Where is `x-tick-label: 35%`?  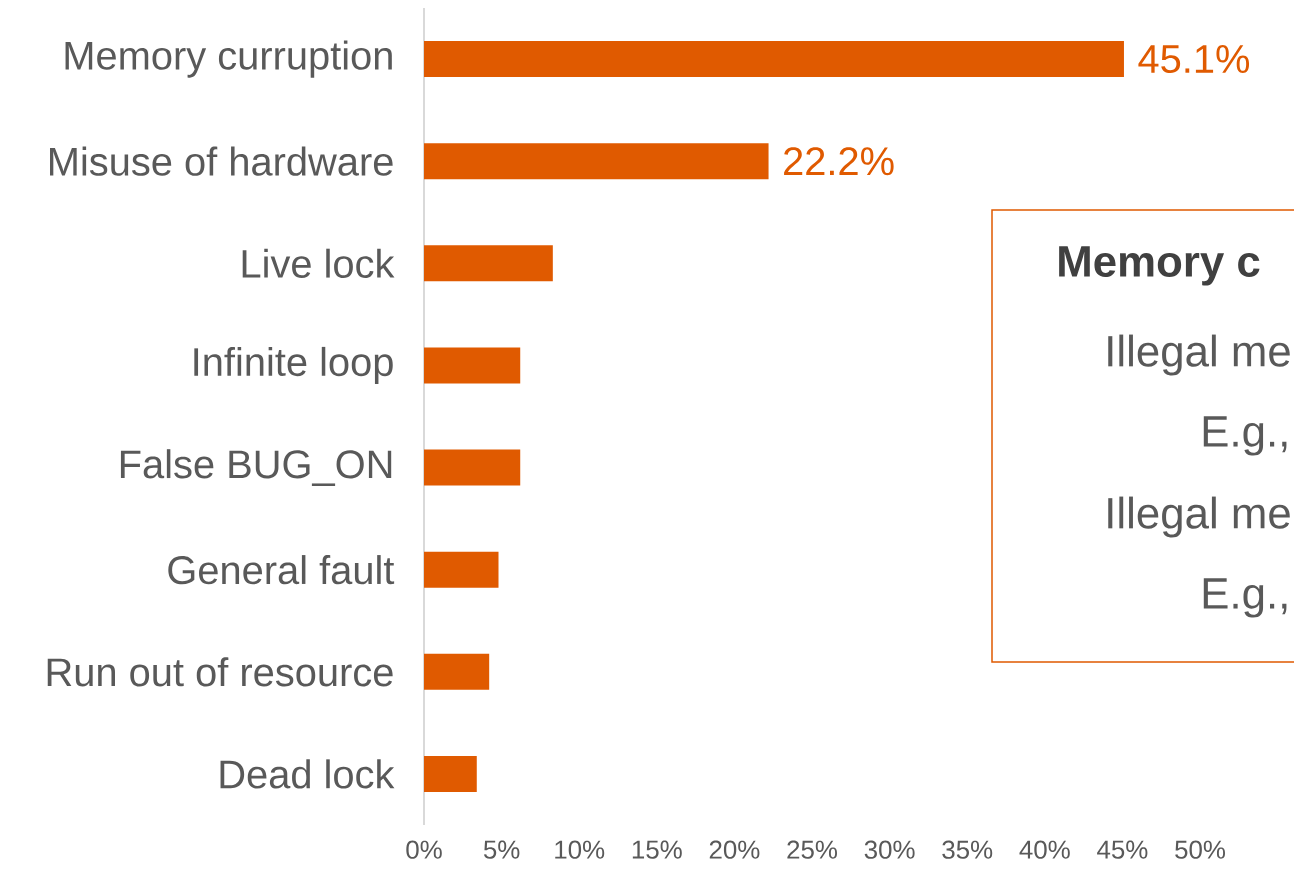 x-tick-label: 35% is located at coordinates (967, 849).